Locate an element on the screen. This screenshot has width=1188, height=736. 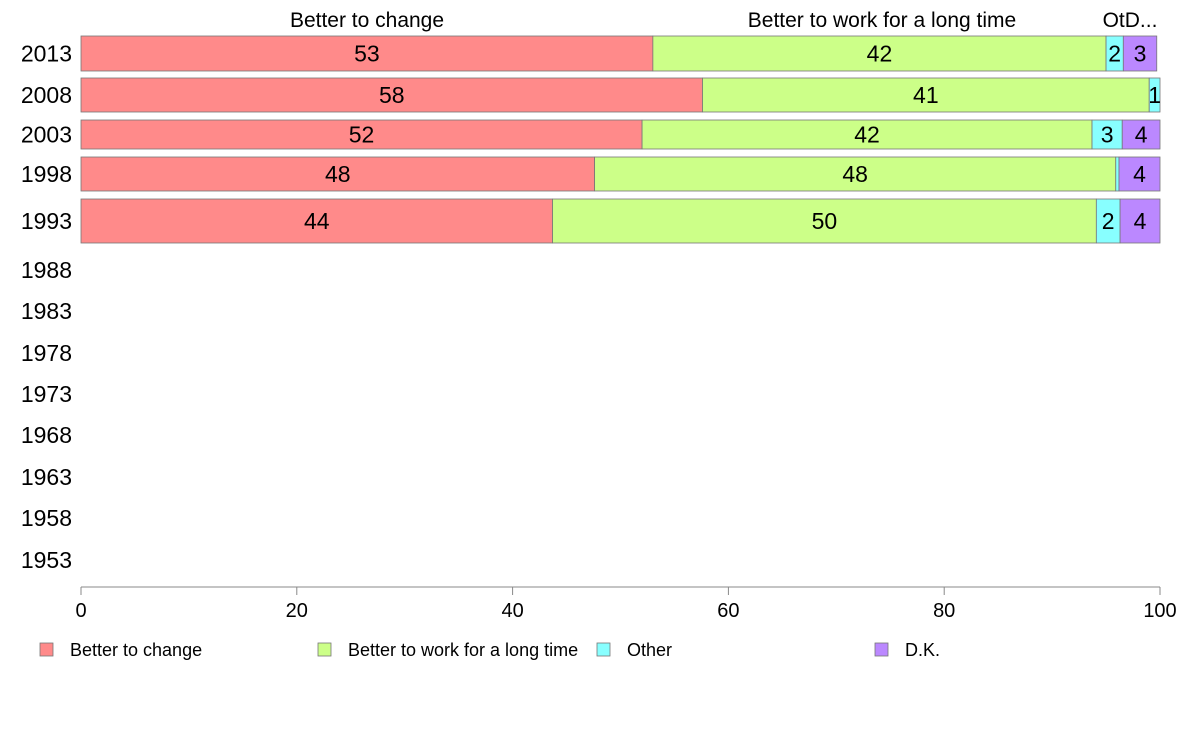
x-tick-label: 0 is located at coordinates (80, 611).